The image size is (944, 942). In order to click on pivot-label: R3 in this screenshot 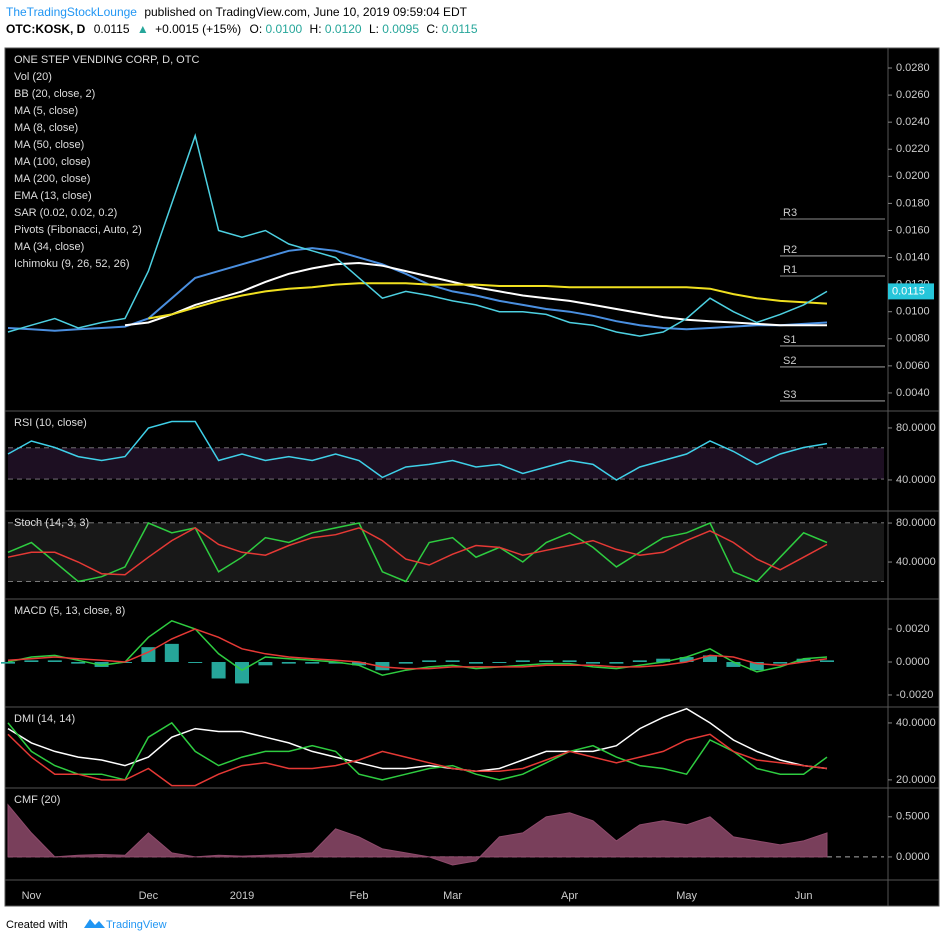, I will do `click(790, 213)`.